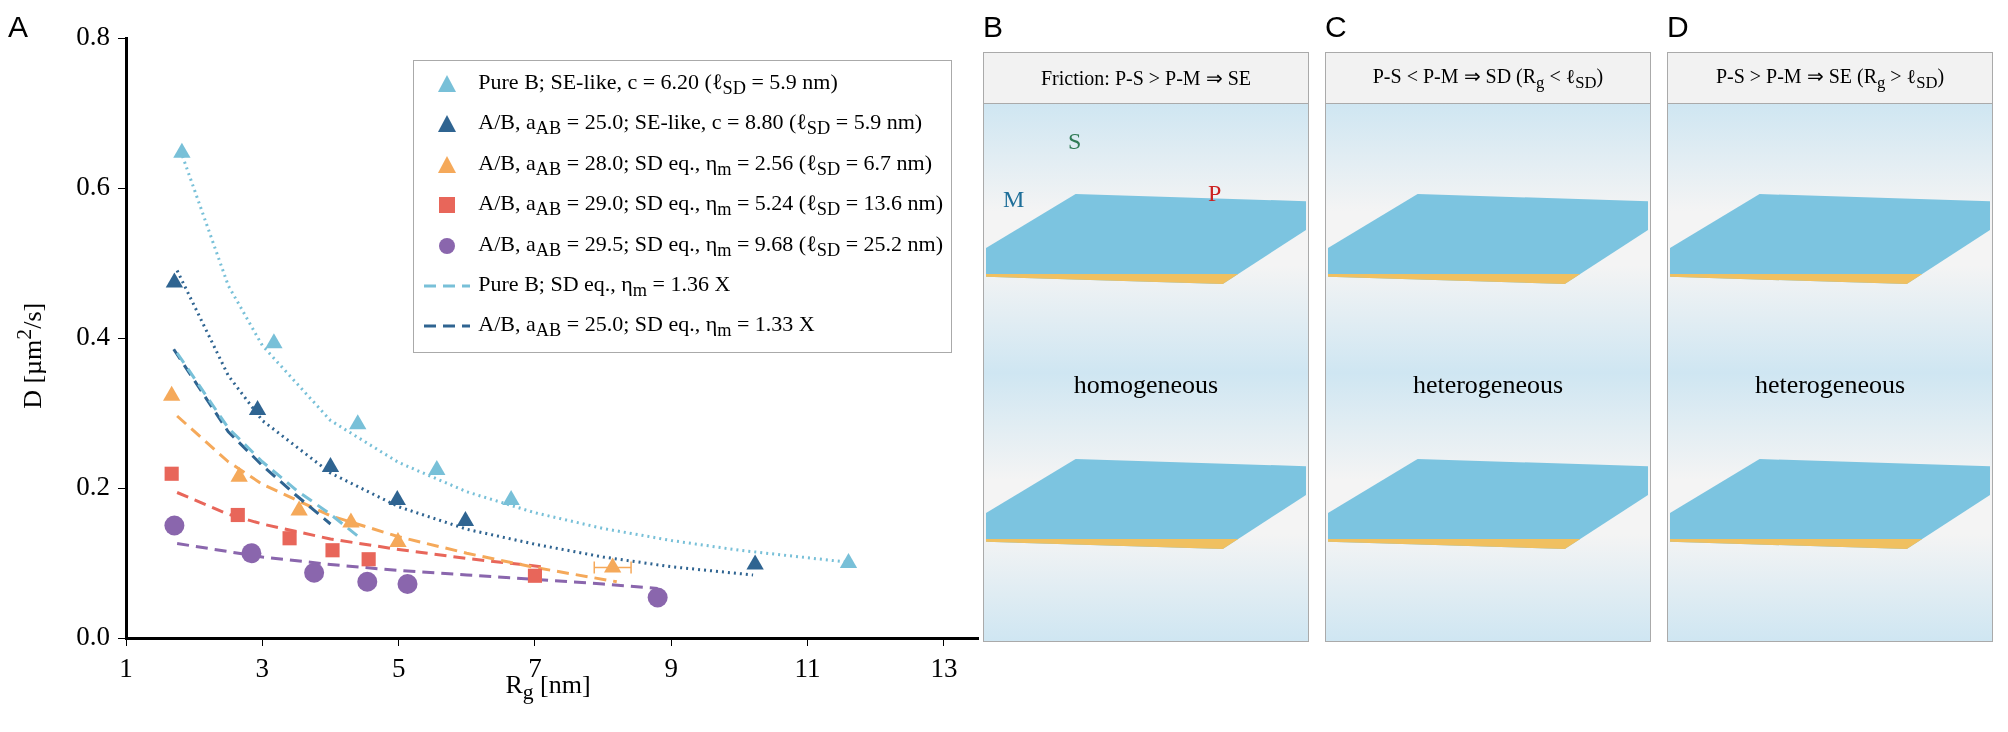 The width and height of the screenshot is (2008, 732). Describe the element at coordinates (1146, 78) in the screenshot. I see `text: Friction: P-S > P-M ⇒ SE` at that location.